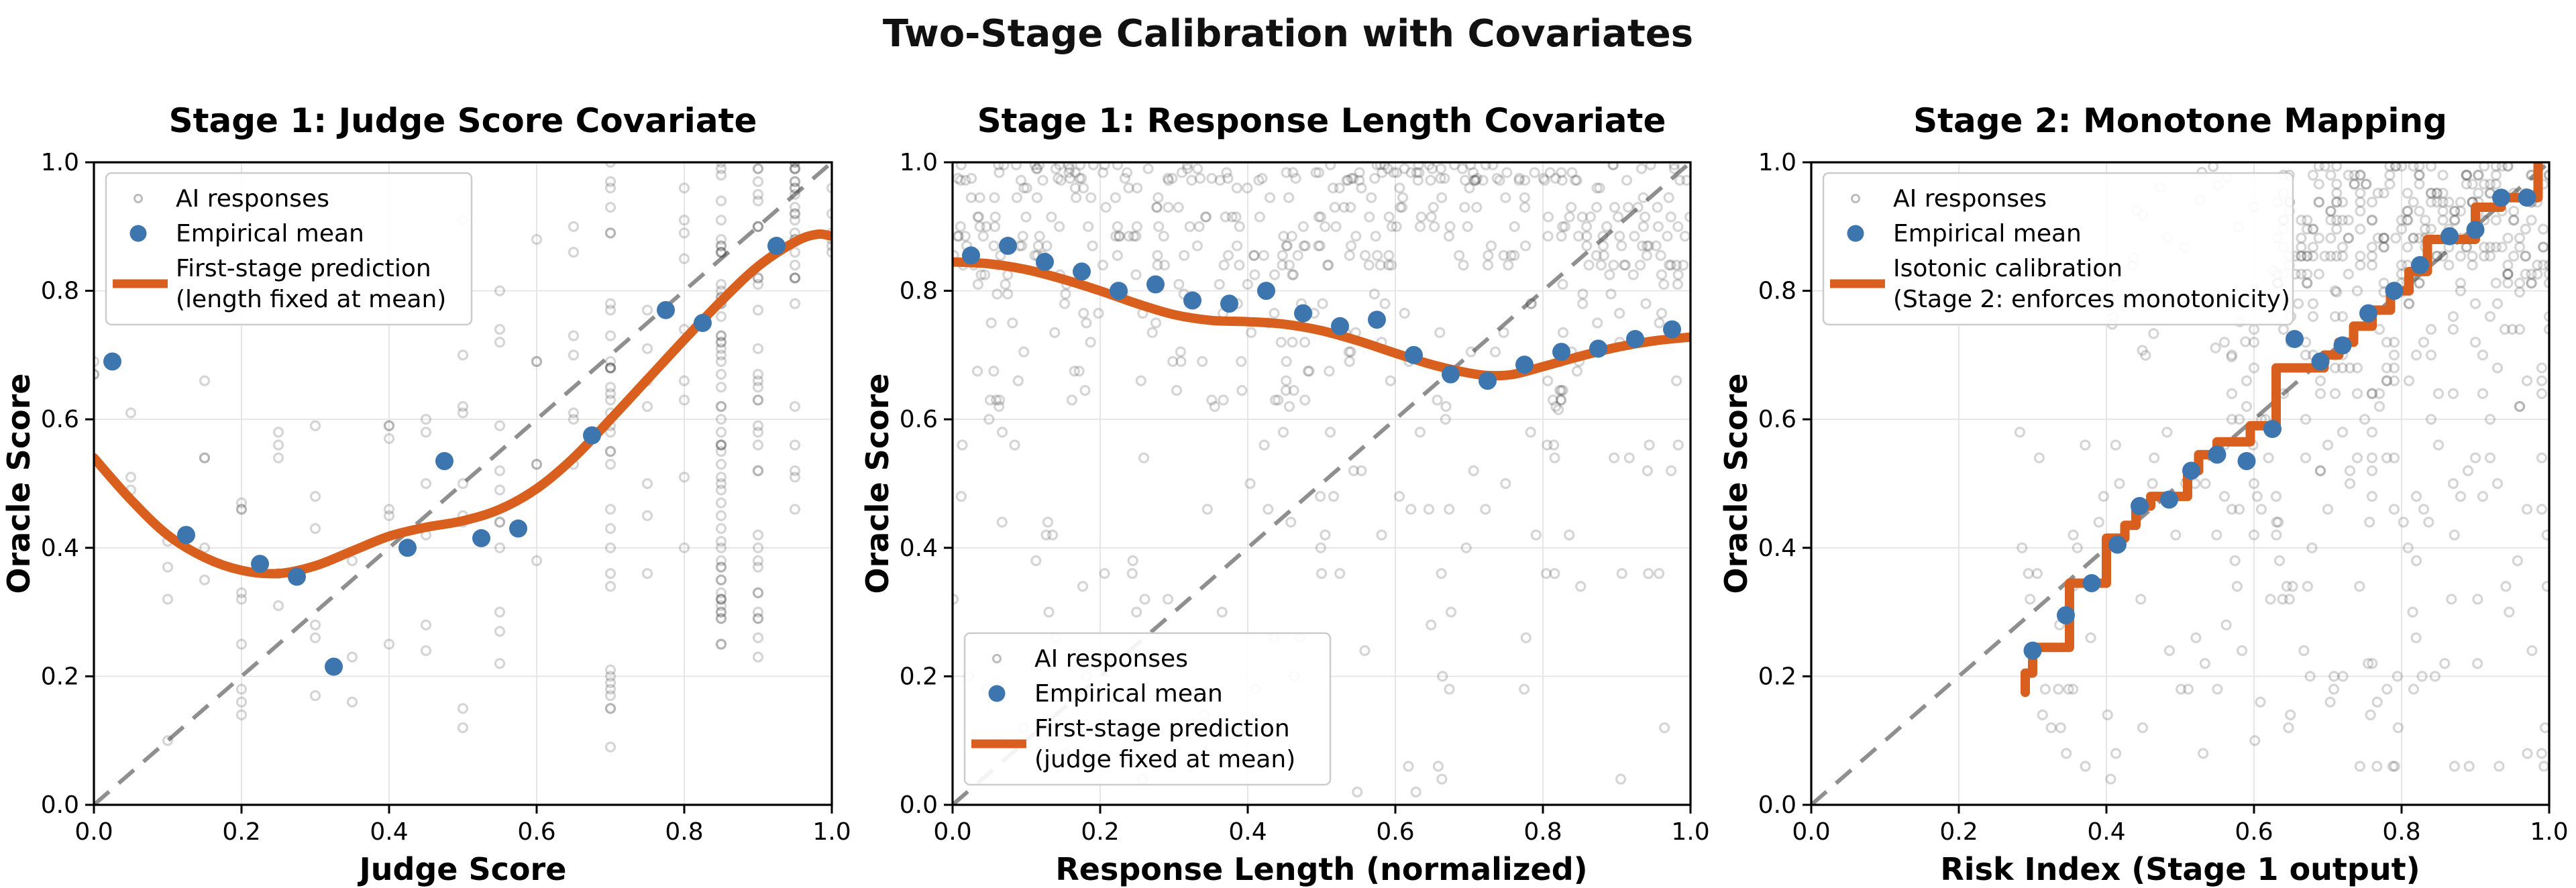 The width and height of the screenshot is (2576, 888). I want to click on legend-box, so click(2058, 249).